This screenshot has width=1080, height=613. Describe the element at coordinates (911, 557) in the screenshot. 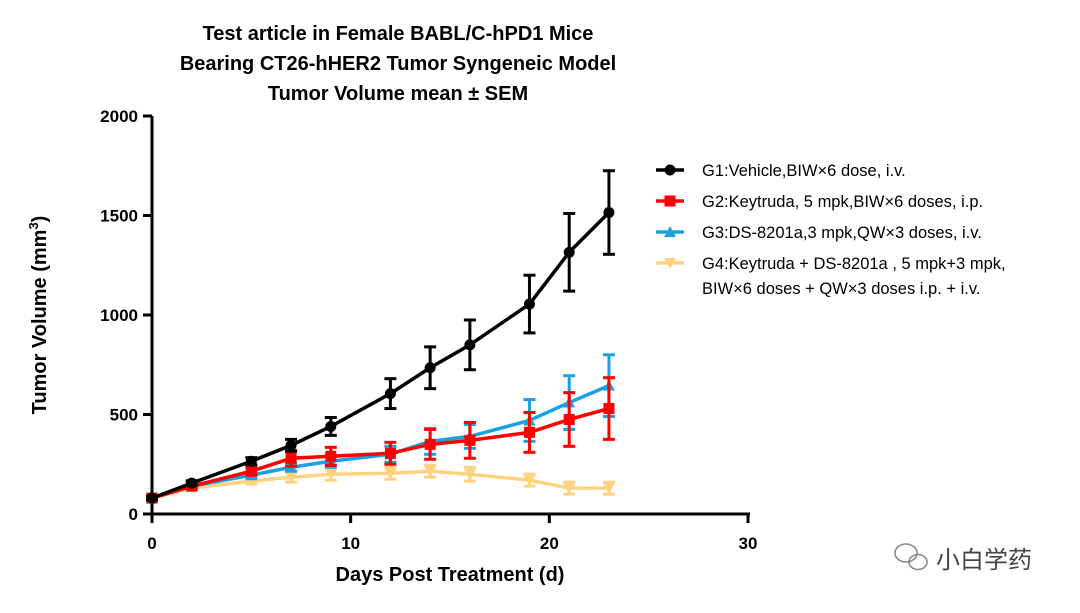

I see `wechat-icon` at that location.